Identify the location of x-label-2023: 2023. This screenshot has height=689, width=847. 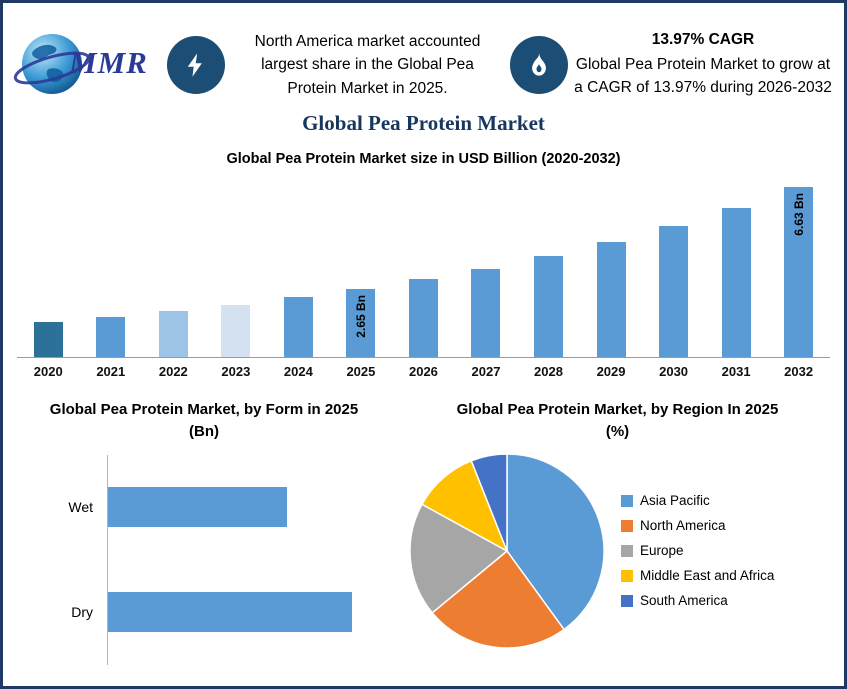
(236, 371).